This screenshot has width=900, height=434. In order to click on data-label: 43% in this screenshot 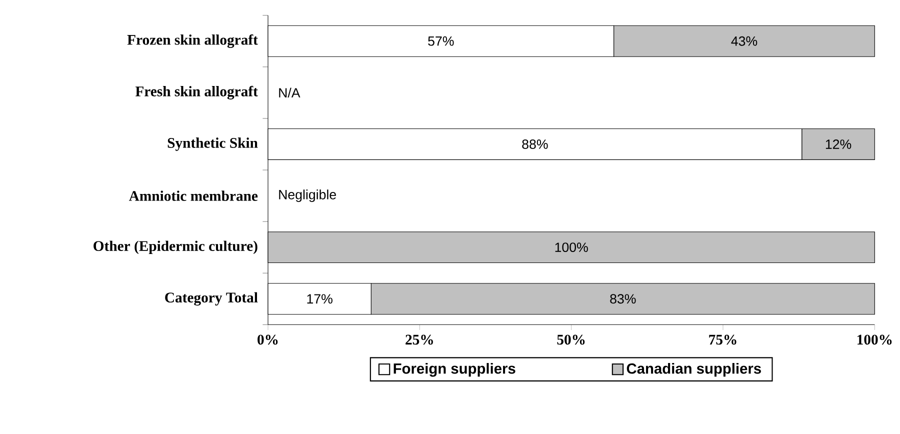, I will do `click(744, 41)`.